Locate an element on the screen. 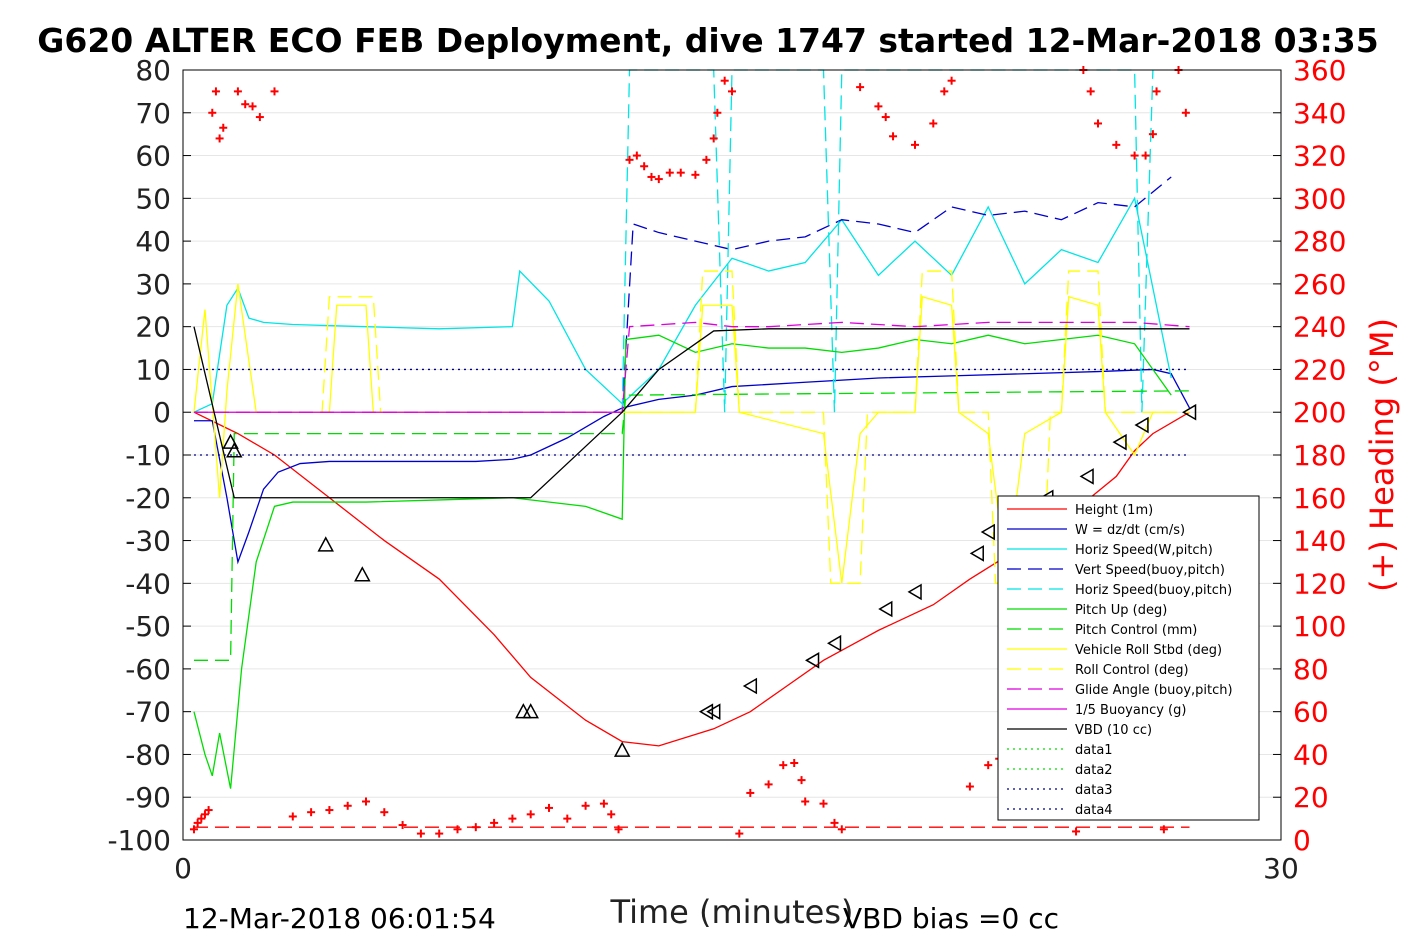  legend-label: Pitch Control (mm) is located at coordinates (1136, 630).